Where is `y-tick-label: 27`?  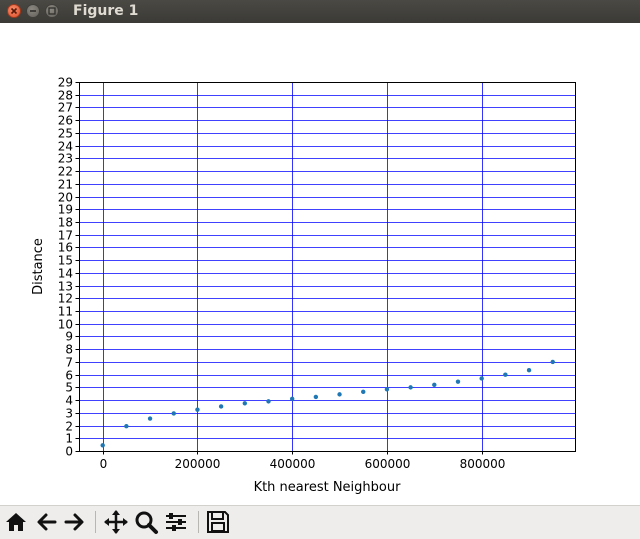 y-tick-label: 27 is located at coordinates (65, 108).